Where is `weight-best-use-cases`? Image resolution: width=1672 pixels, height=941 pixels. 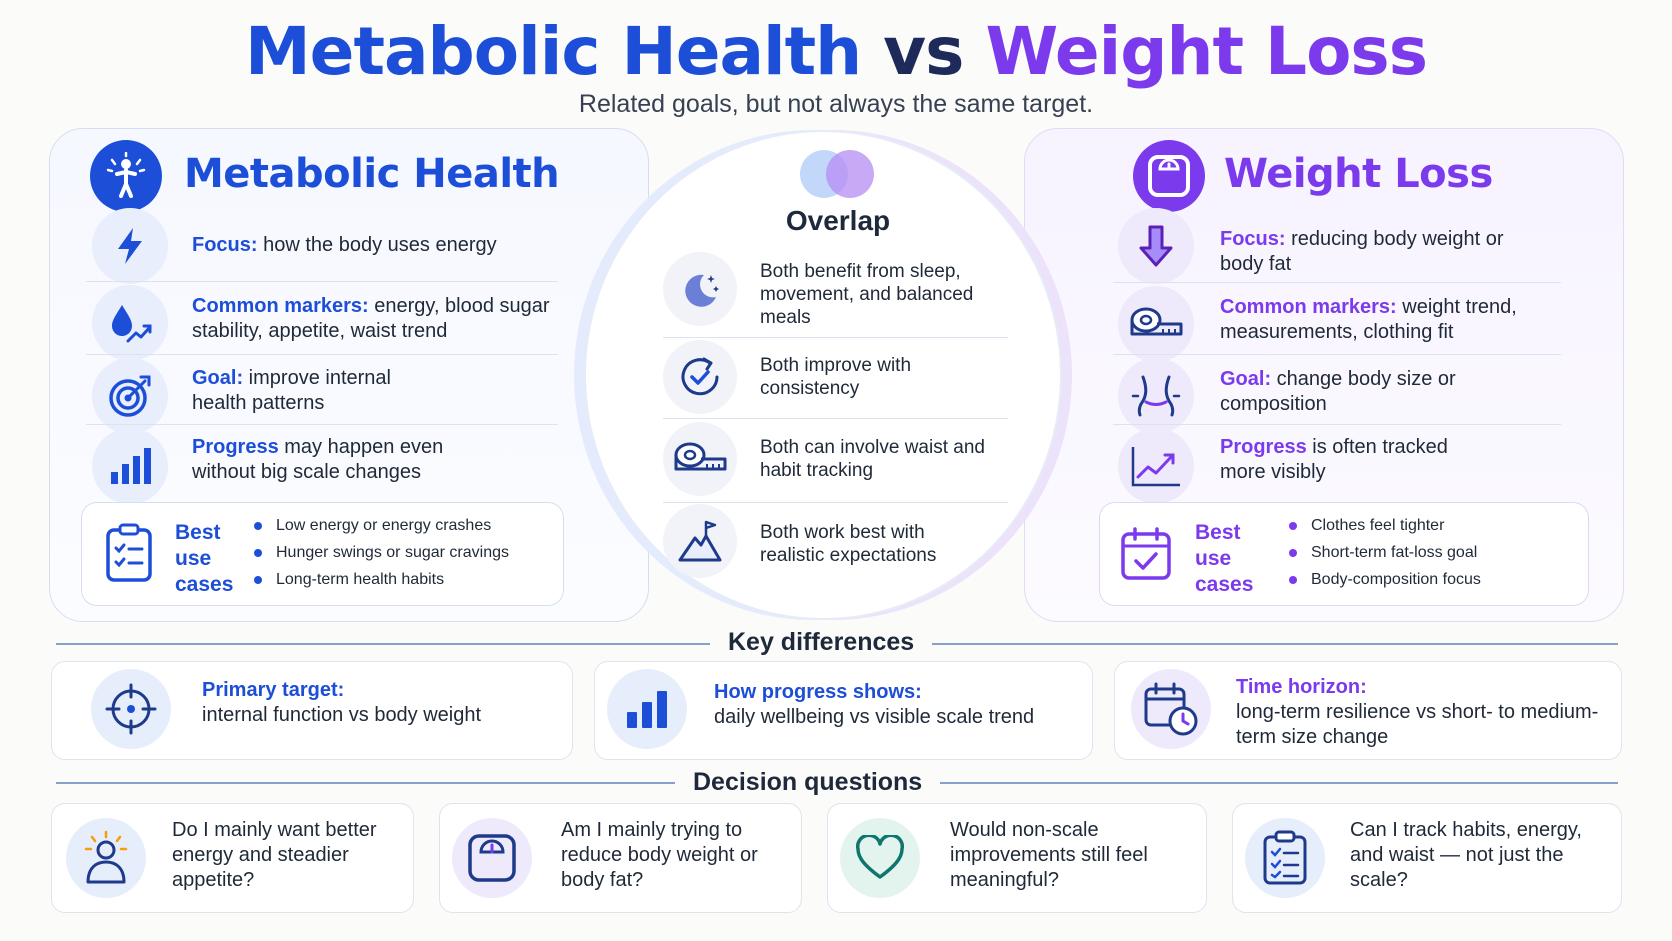
weight-best-use-cases is located at coordinates (1344, 554).